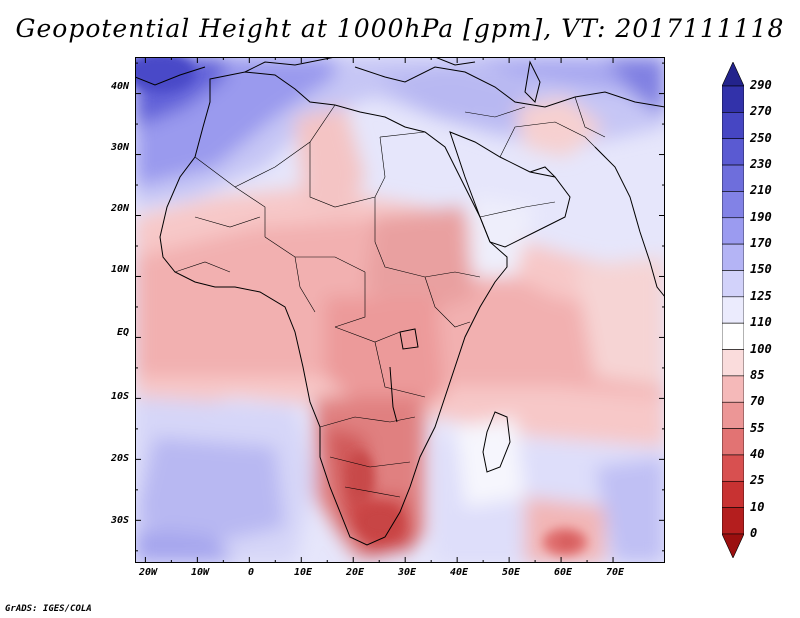 Image resolution: width=800 pixels, height=618 pixels. Describe the element at coordinates (48, 609) in the screenshot. I see `credit-text: GrADS: IGES/COLA` at that location.